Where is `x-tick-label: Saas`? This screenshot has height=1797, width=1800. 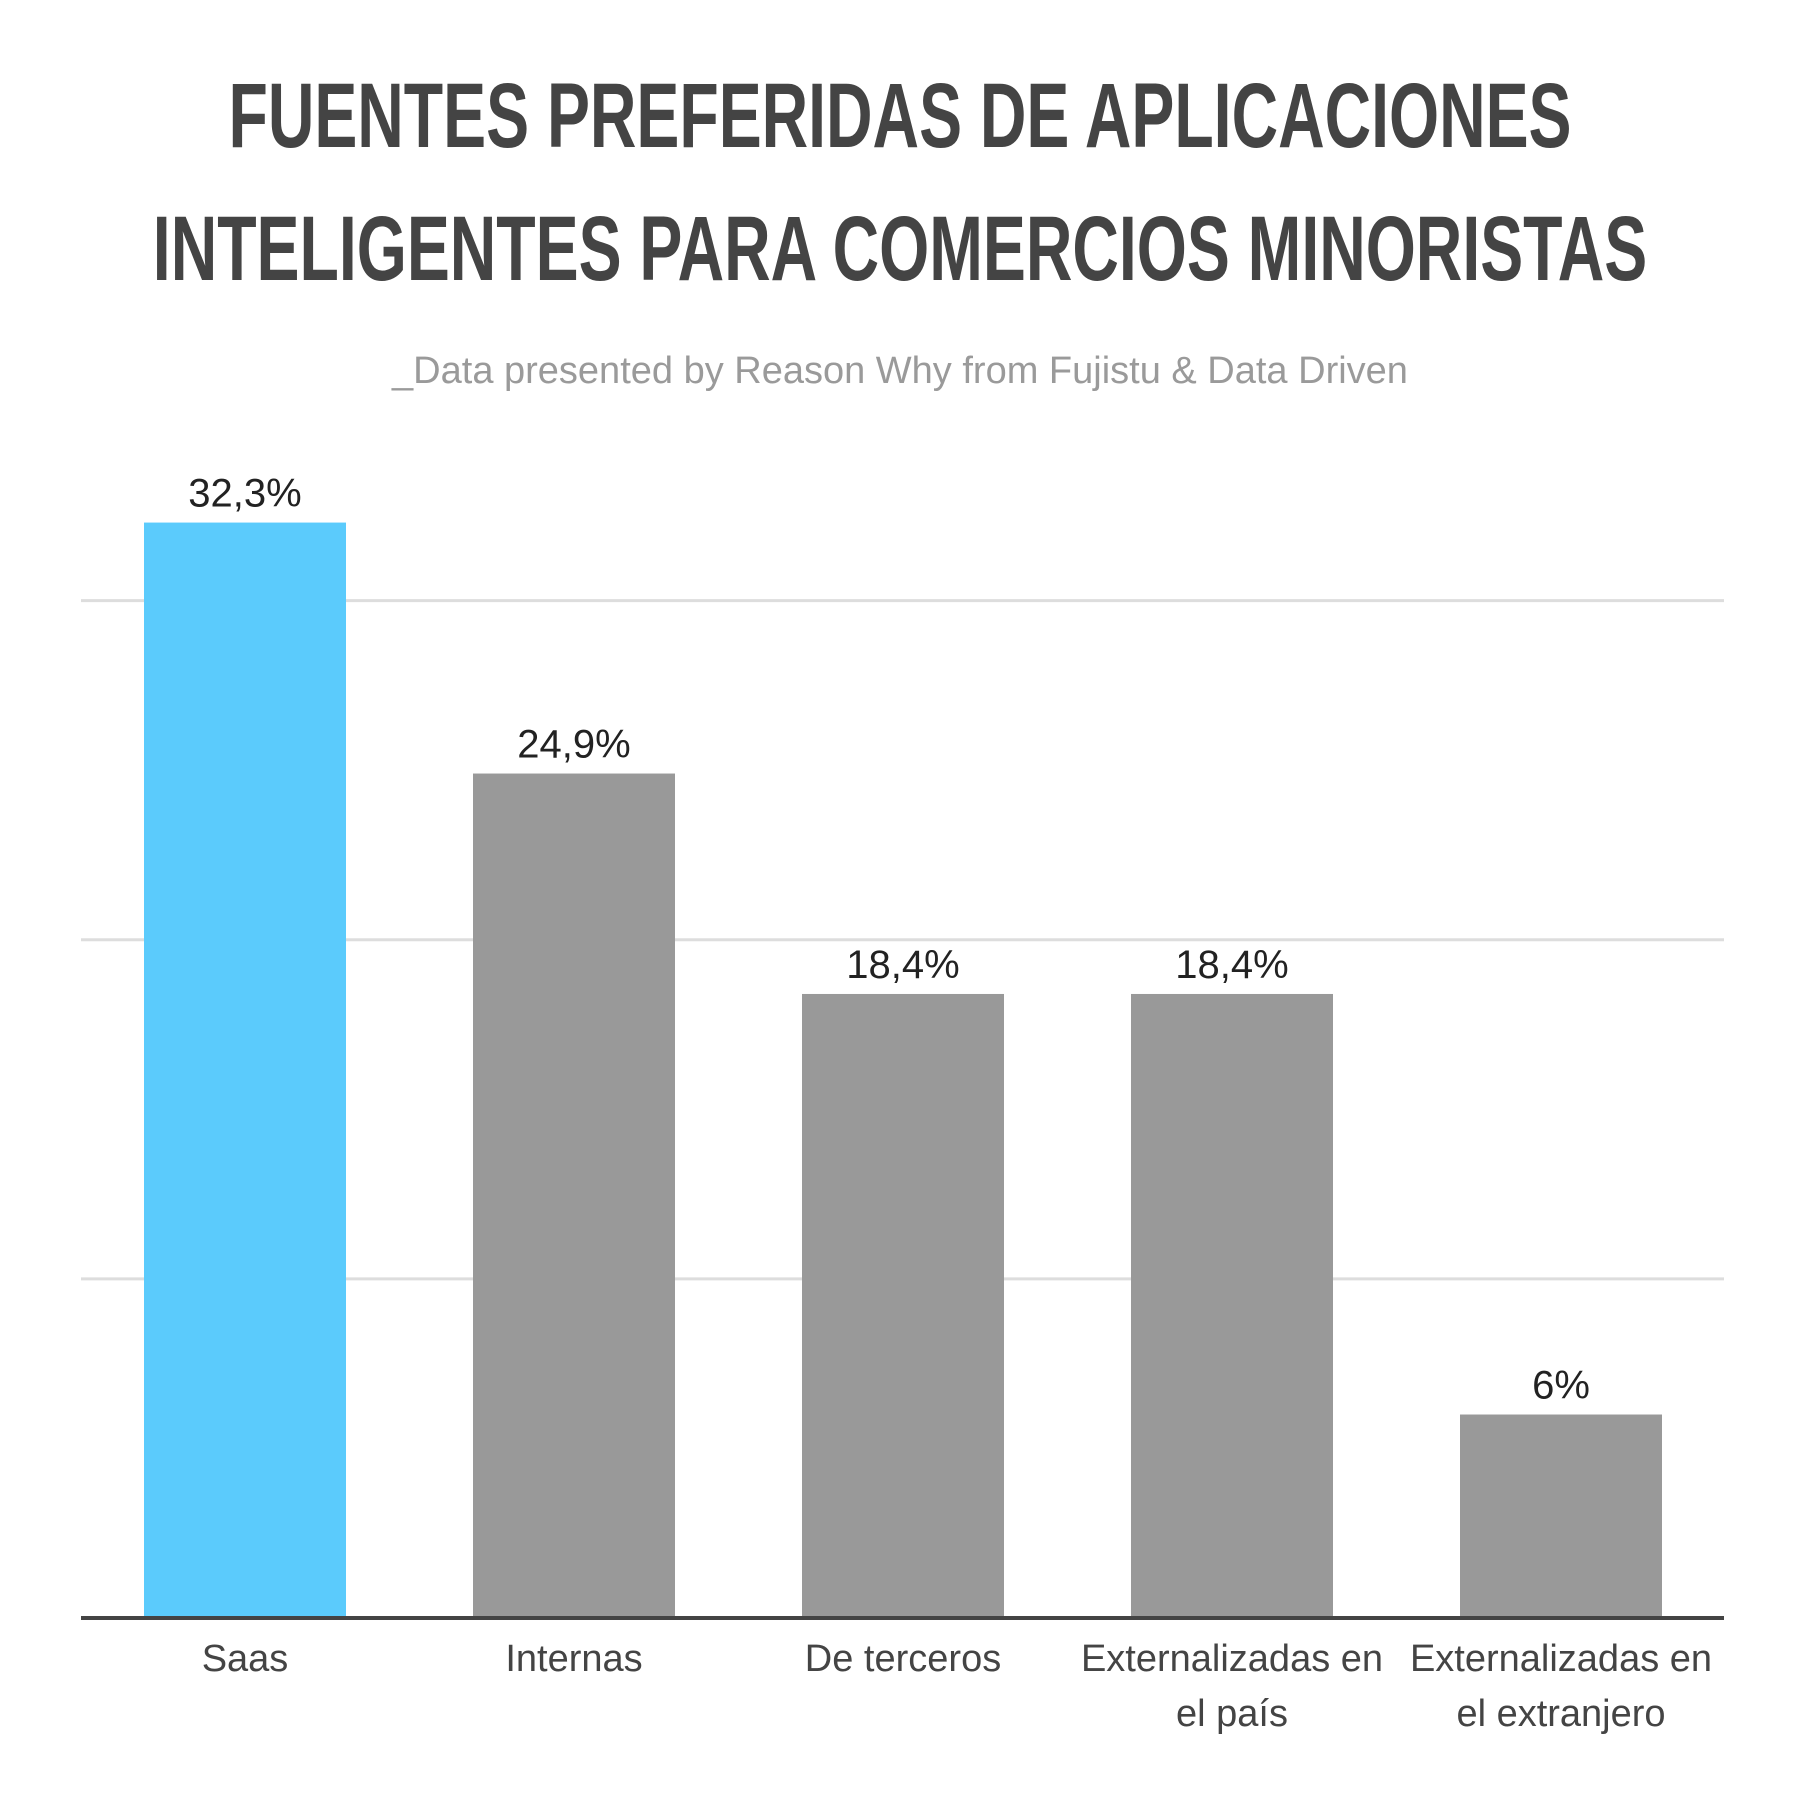 x-tick-label: Saas is located at coordinates (245, 1659).